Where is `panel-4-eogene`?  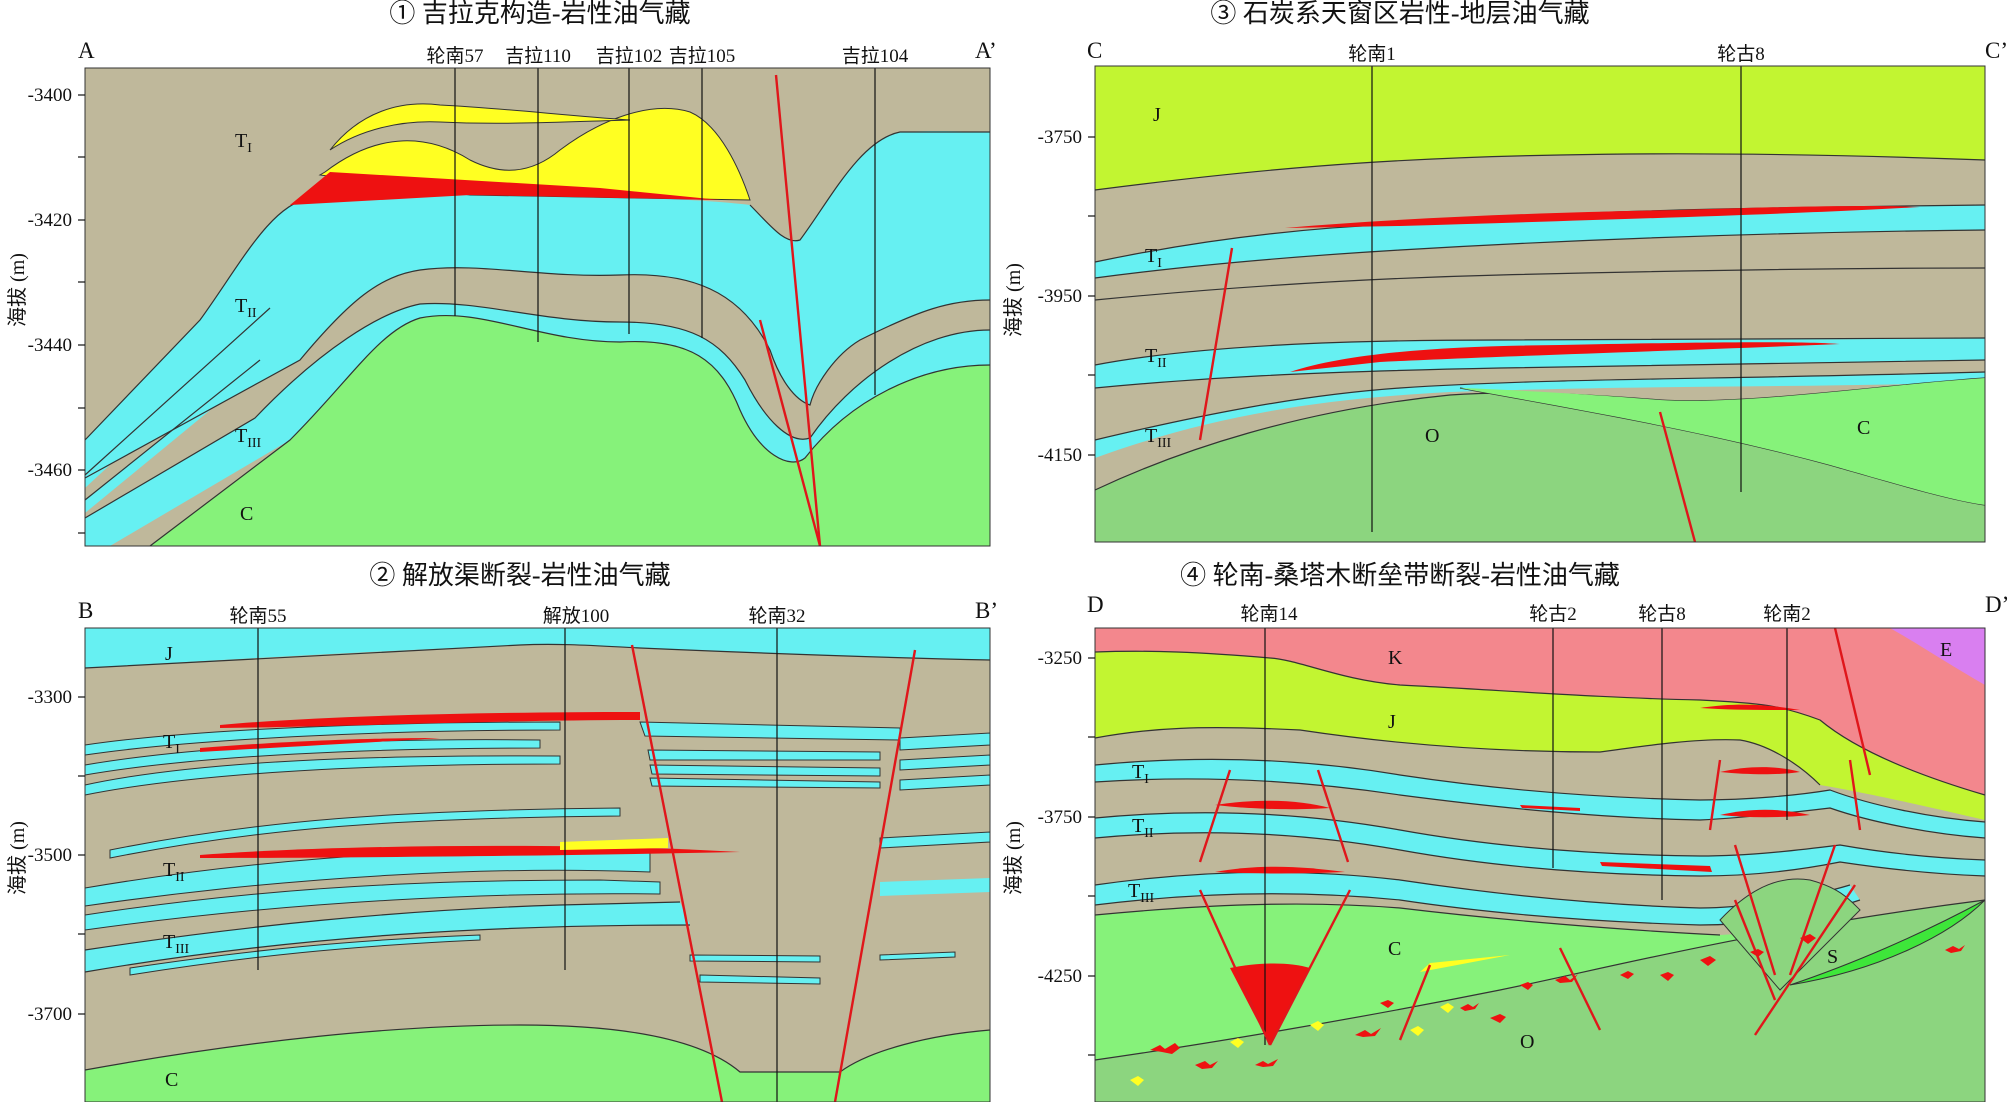 panel-4-eogene is located at coordinates (1937, 656).